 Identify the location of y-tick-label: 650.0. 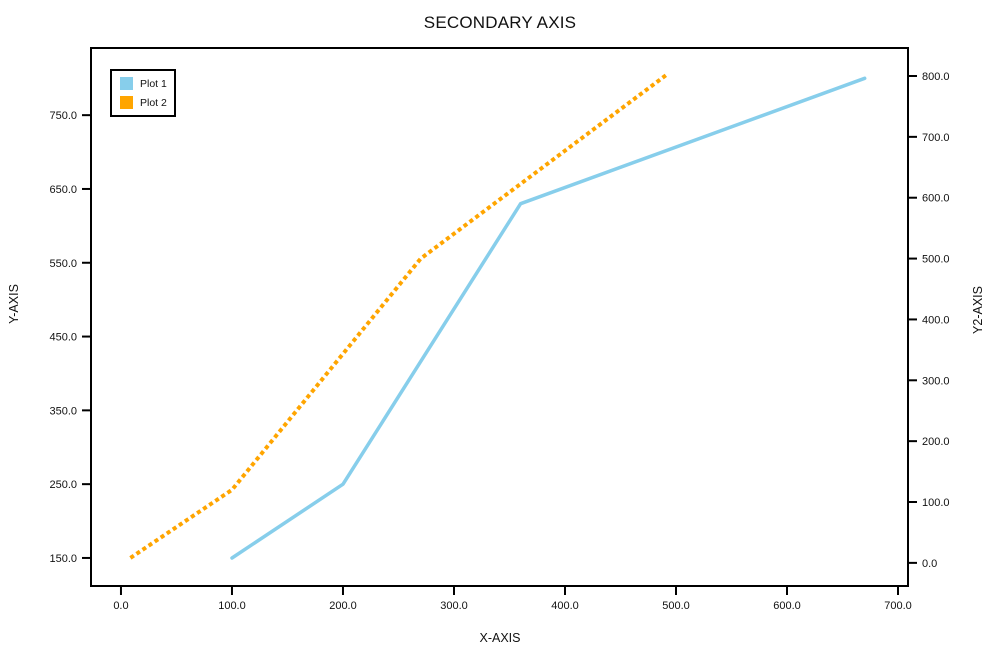
(63, 190).